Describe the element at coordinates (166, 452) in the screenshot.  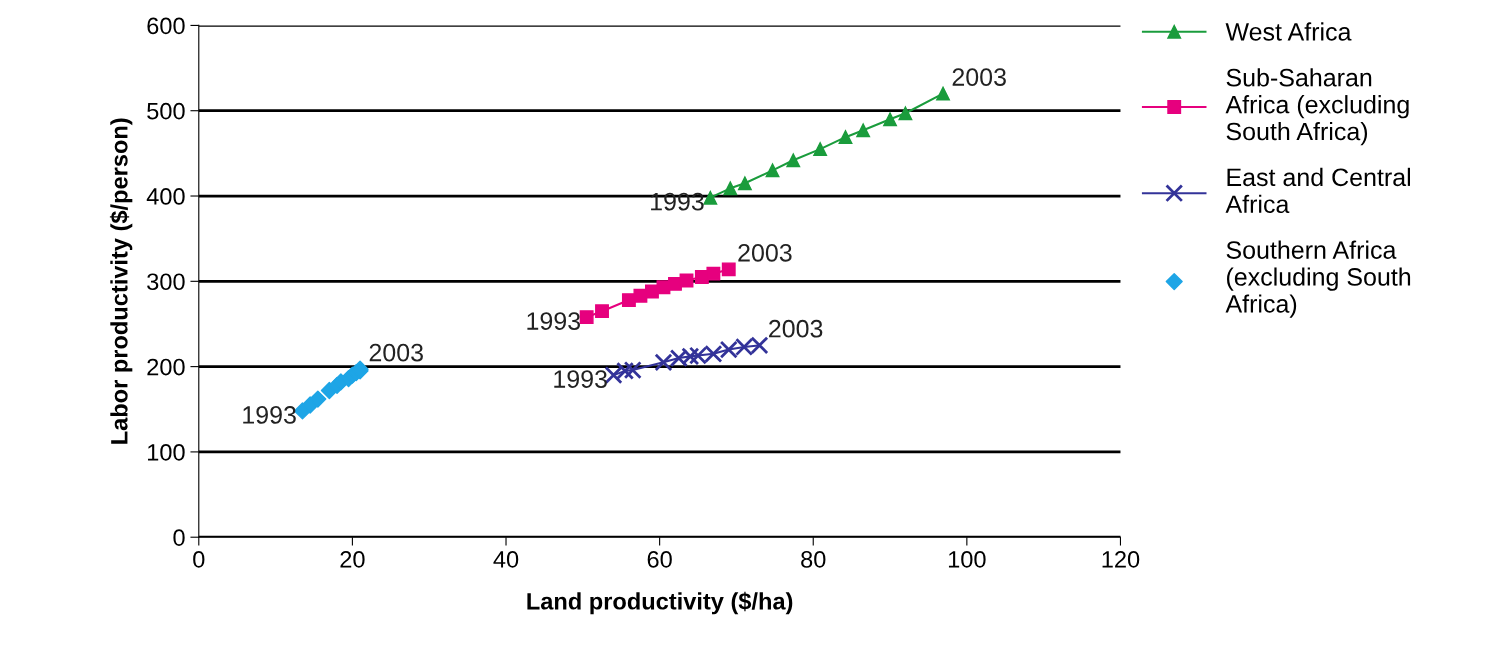
I see `y-tick-label: 100` at that location.